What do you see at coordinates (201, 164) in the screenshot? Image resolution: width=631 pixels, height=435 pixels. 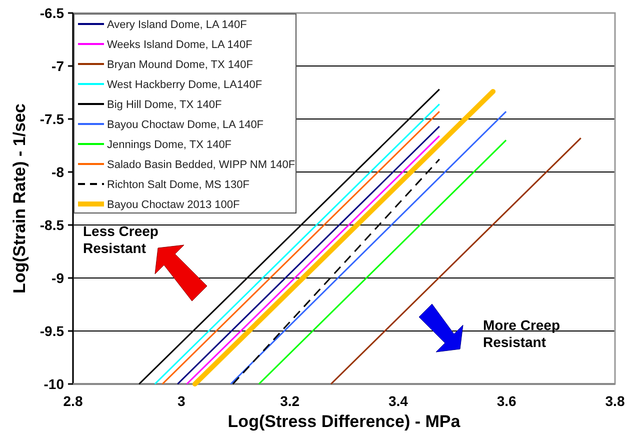 I see `legend-label: Salado Basin Bedded, WIPP NM 140F` at bounding box center [201, 164].